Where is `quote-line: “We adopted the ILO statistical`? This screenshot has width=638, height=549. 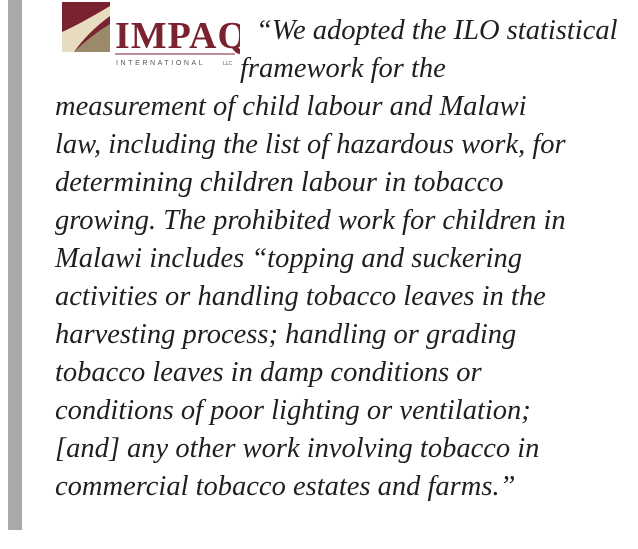 quote-line: “We adopted the ILO statistical is located at coordinates (437, 30).